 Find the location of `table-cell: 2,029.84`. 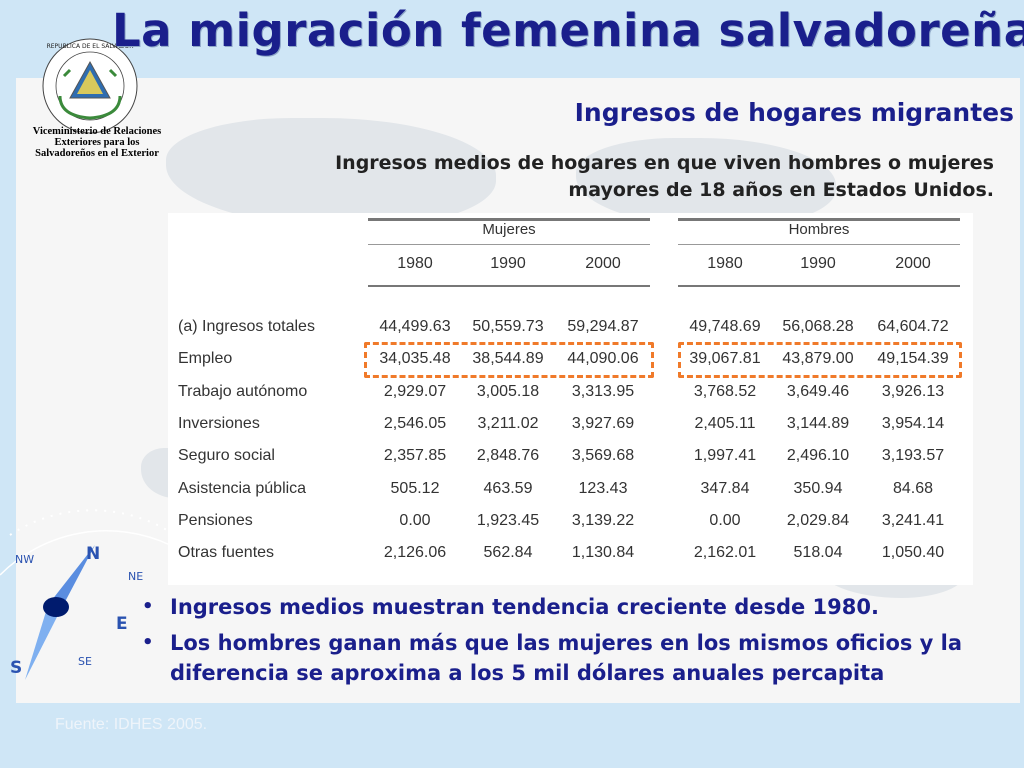

table-cell: 2,029.84 is located at coordinates (818, 520).